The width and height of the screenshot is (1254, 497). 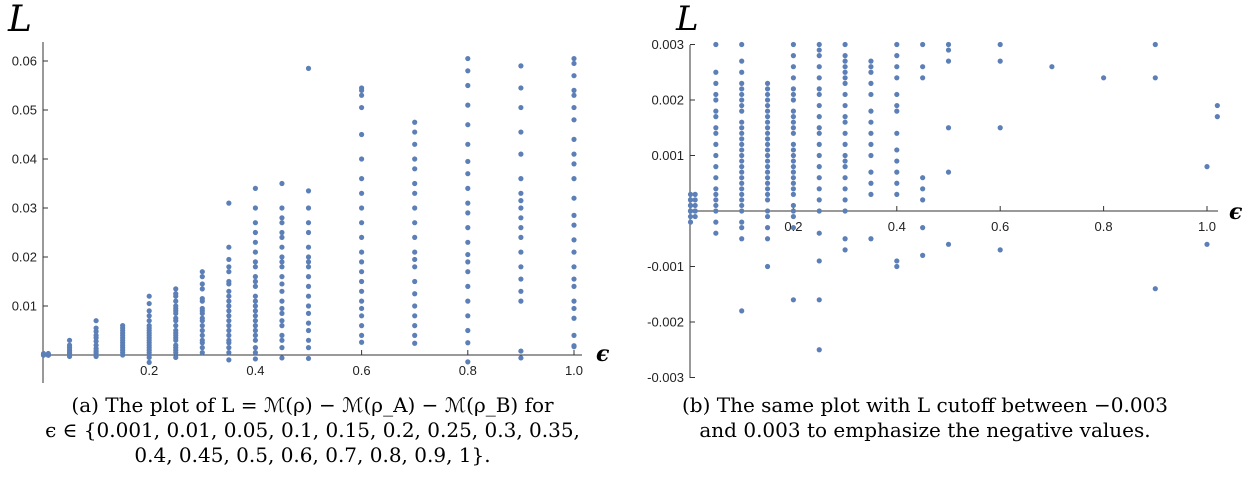 What do you see at coordinates (665, 322) in the screenshot?
I see `chart-b-y-tick-label: -0.002` at bounding box center [665, 322].